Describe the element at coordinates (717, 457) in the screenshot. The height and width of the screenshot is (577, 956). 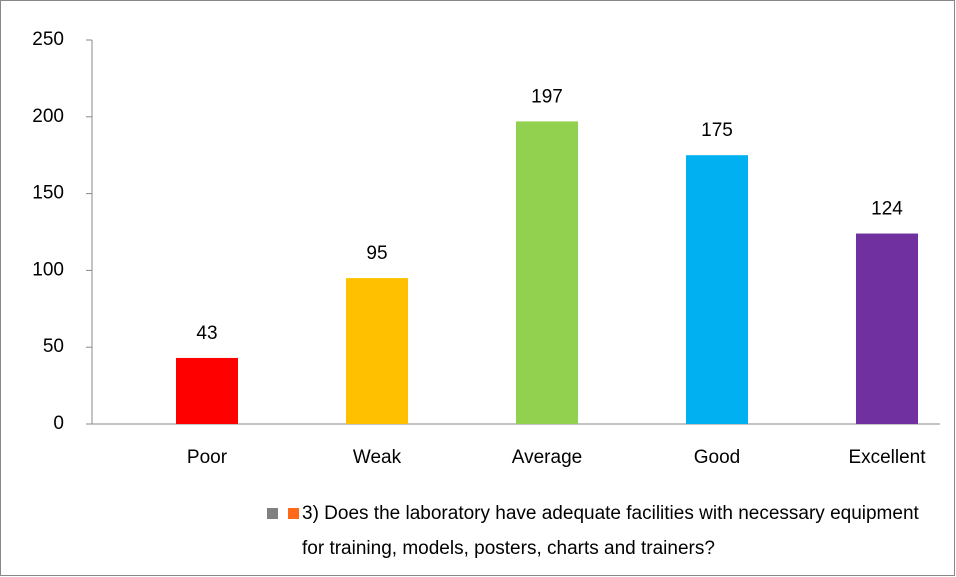
I see `x-tick-label: Good` at that location.